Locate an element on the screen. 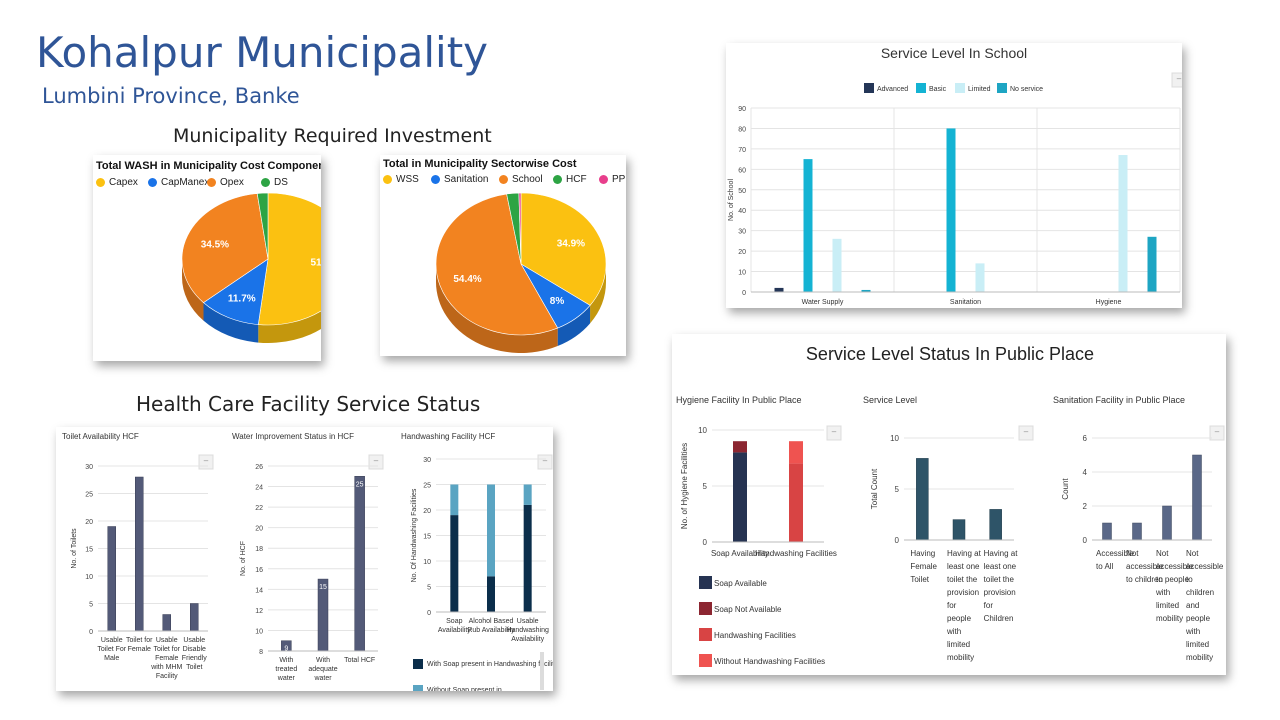 This screenshot has width=1280, height=720. x-tick-label-line: Toilet for is located at coordinates (139, 640).